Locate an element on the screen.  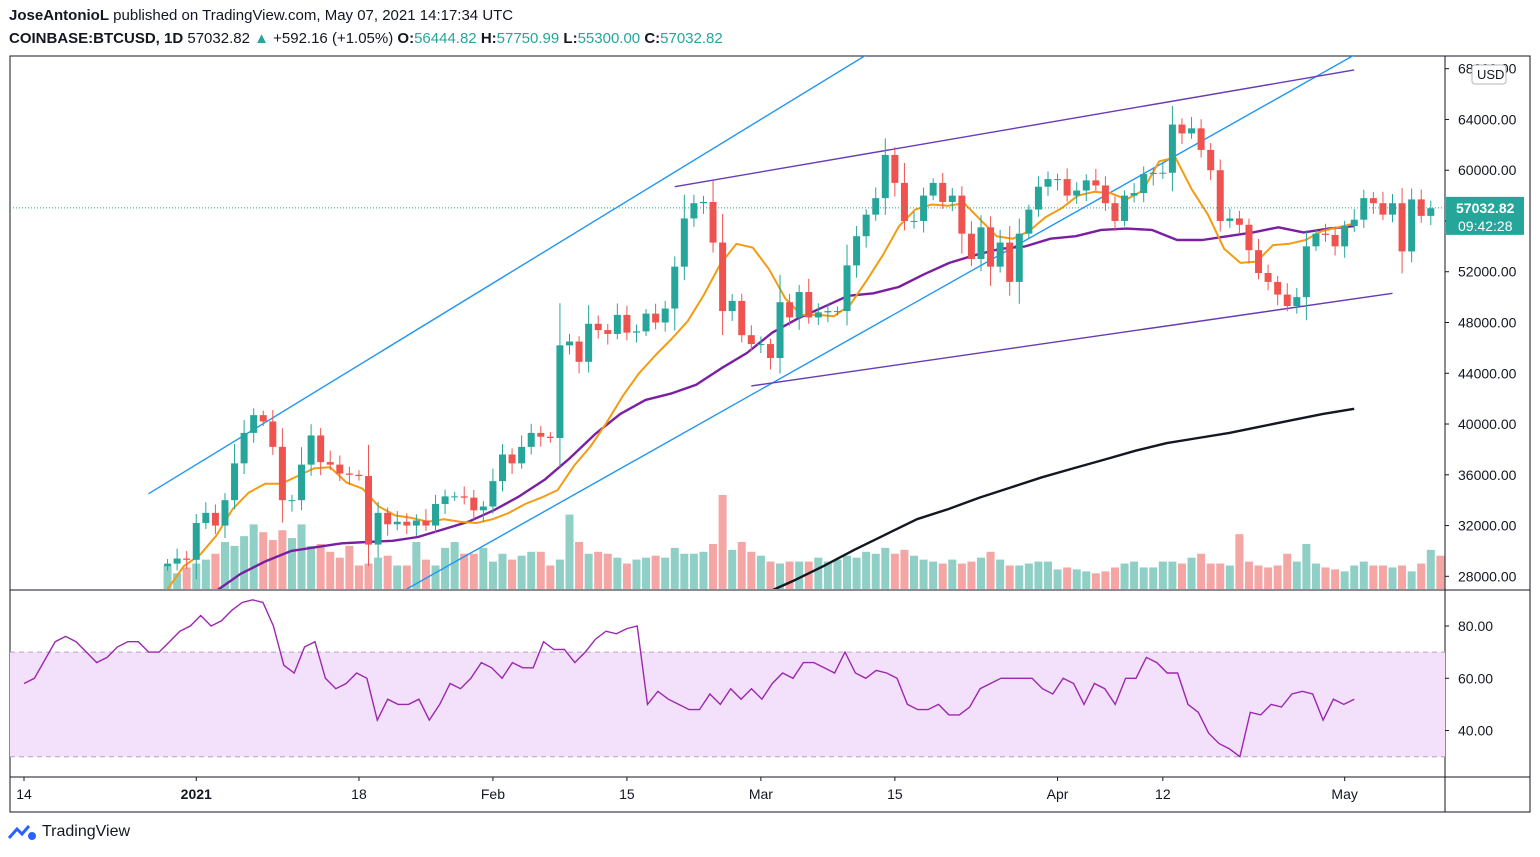
trendline is located at coordinates (1014, 128).